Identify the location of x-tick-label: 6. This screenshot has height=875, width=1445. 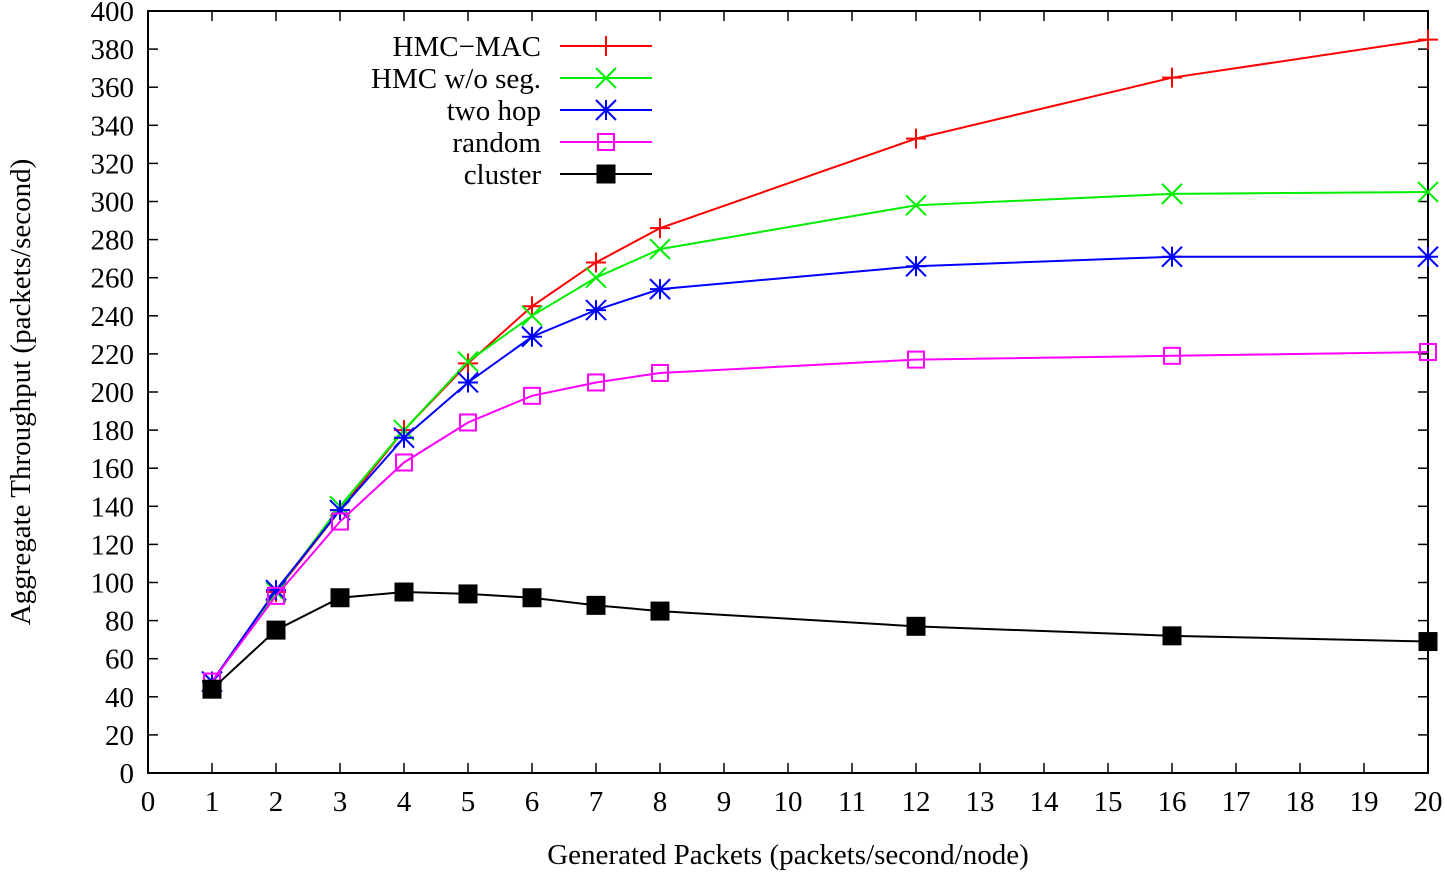
(532, 802).